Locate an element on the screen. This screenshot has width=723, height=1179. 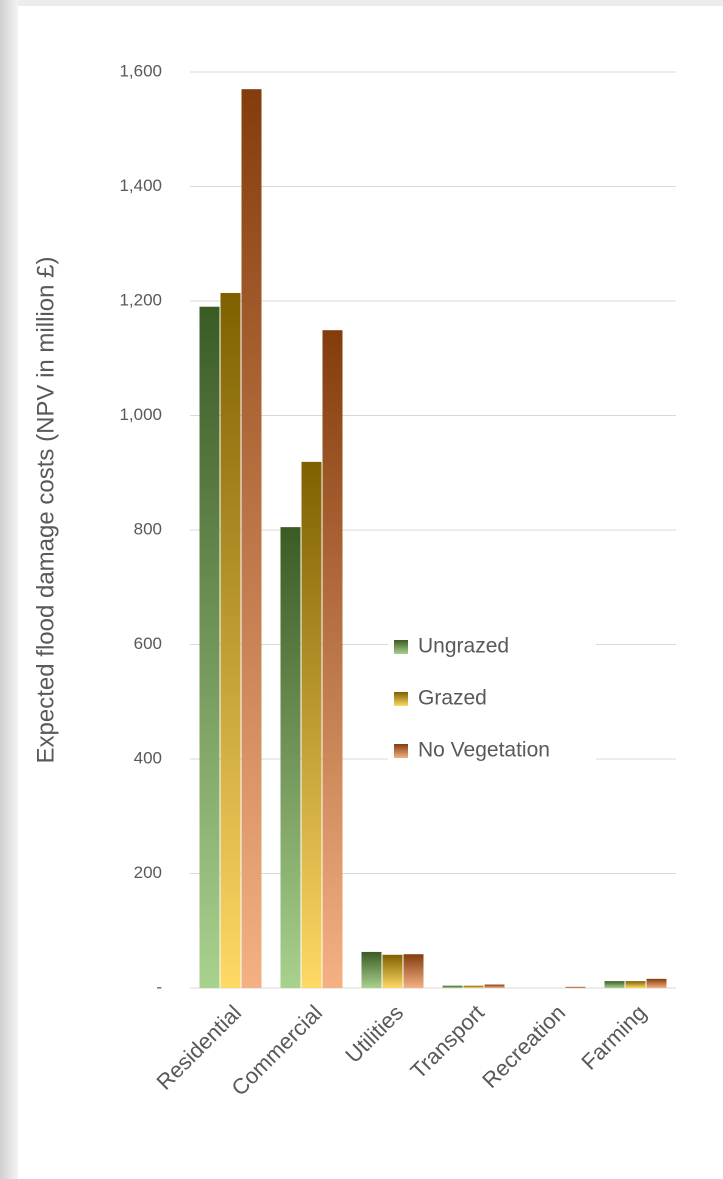
frame-top is located at coordinates (370, 3).